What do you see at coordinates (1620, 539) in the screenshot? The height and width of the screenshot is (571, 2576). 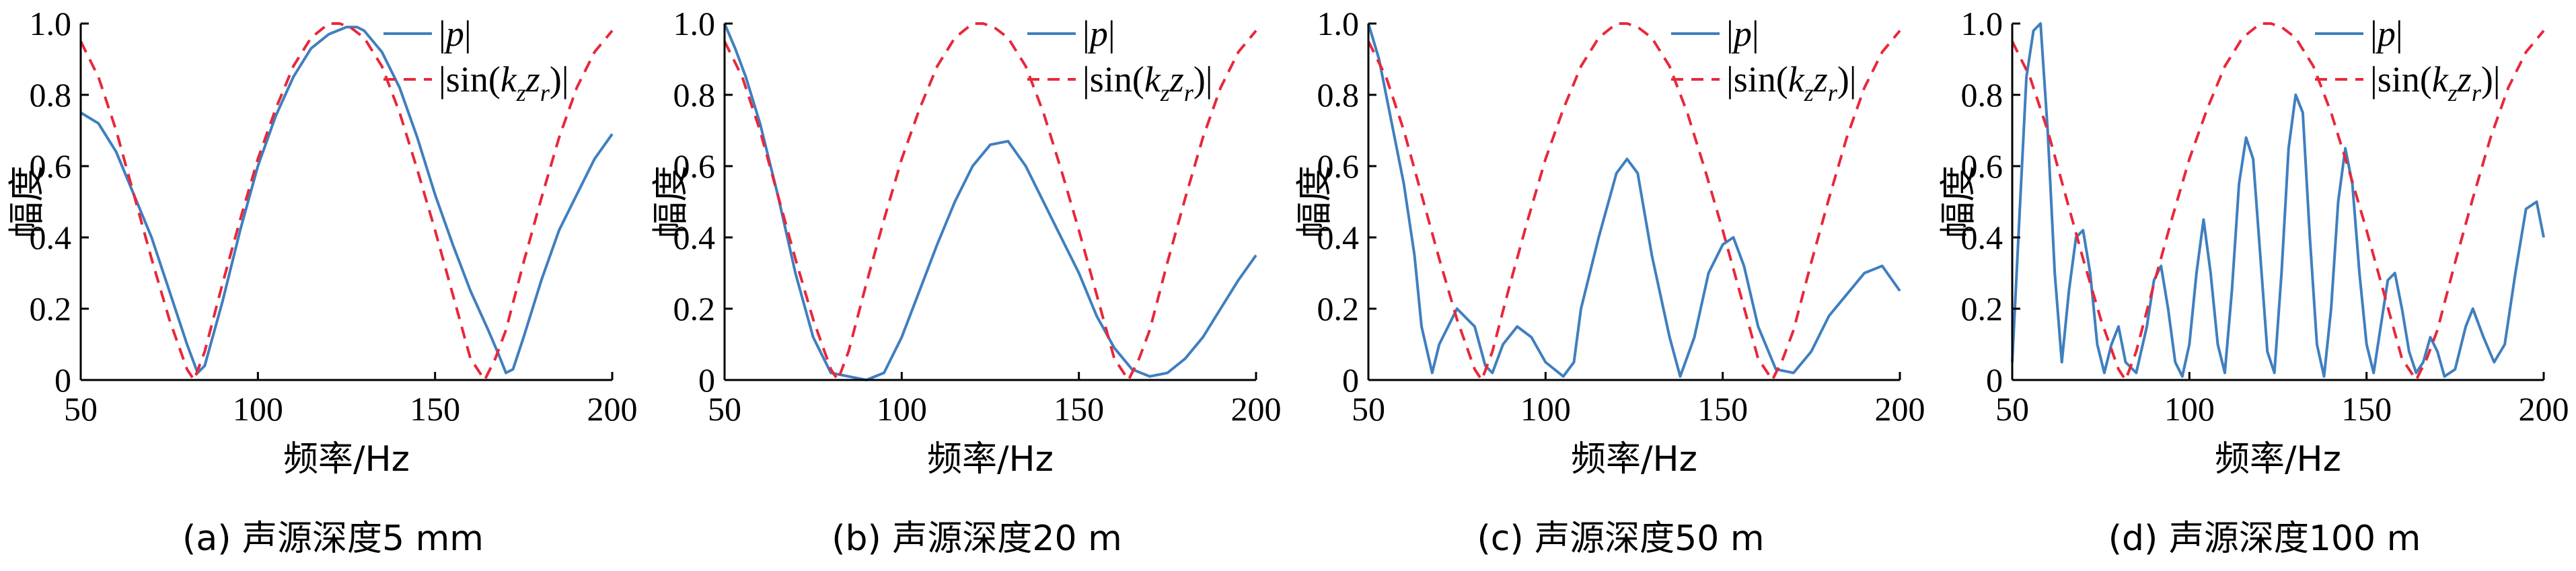 I see `panel-caption: (c) 声源深度50 m` at bounding box center [1620, 539].